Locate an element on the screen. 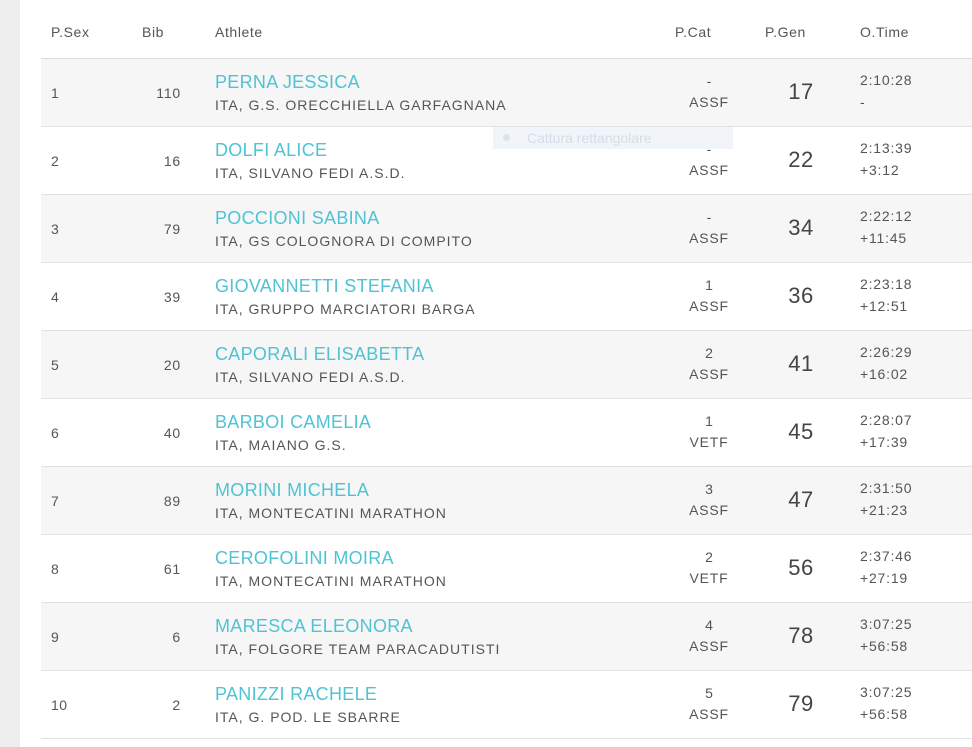  header-pgen: P.Gen is located at coordinates (785, 32).